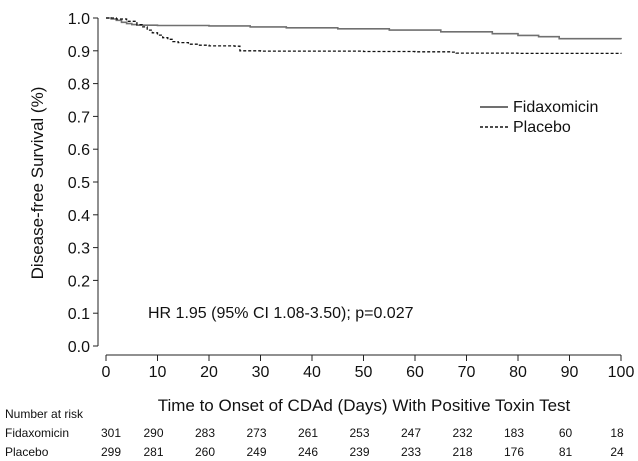 Image resolution: width=638 pixels, height=461 pixels. Describe the element at coordinates (111, 433) in the screenshot. I see `risk-count: 301` at that location.